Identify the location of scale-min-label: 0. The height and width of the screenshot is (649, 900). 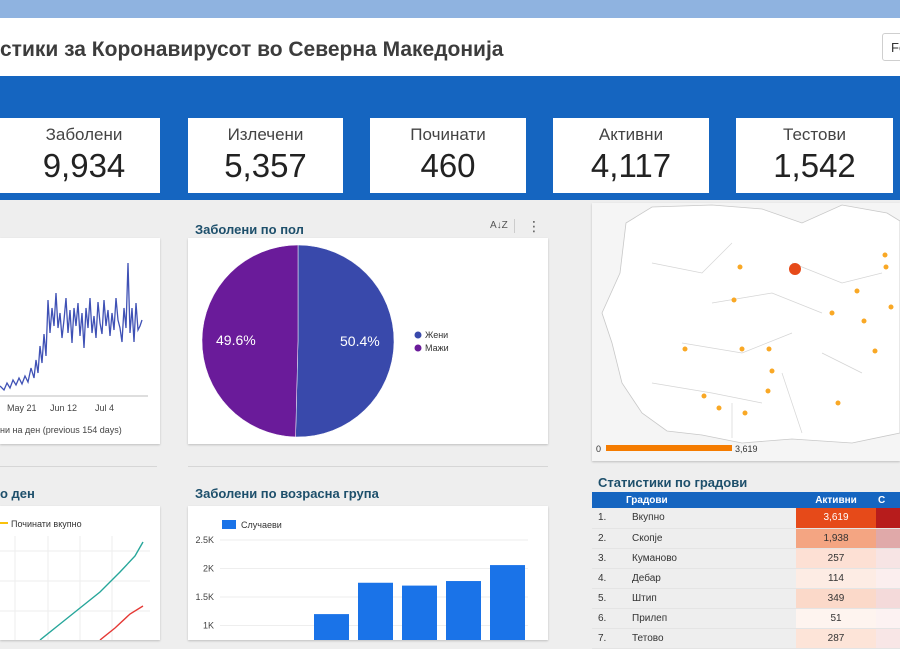
(598, 449).